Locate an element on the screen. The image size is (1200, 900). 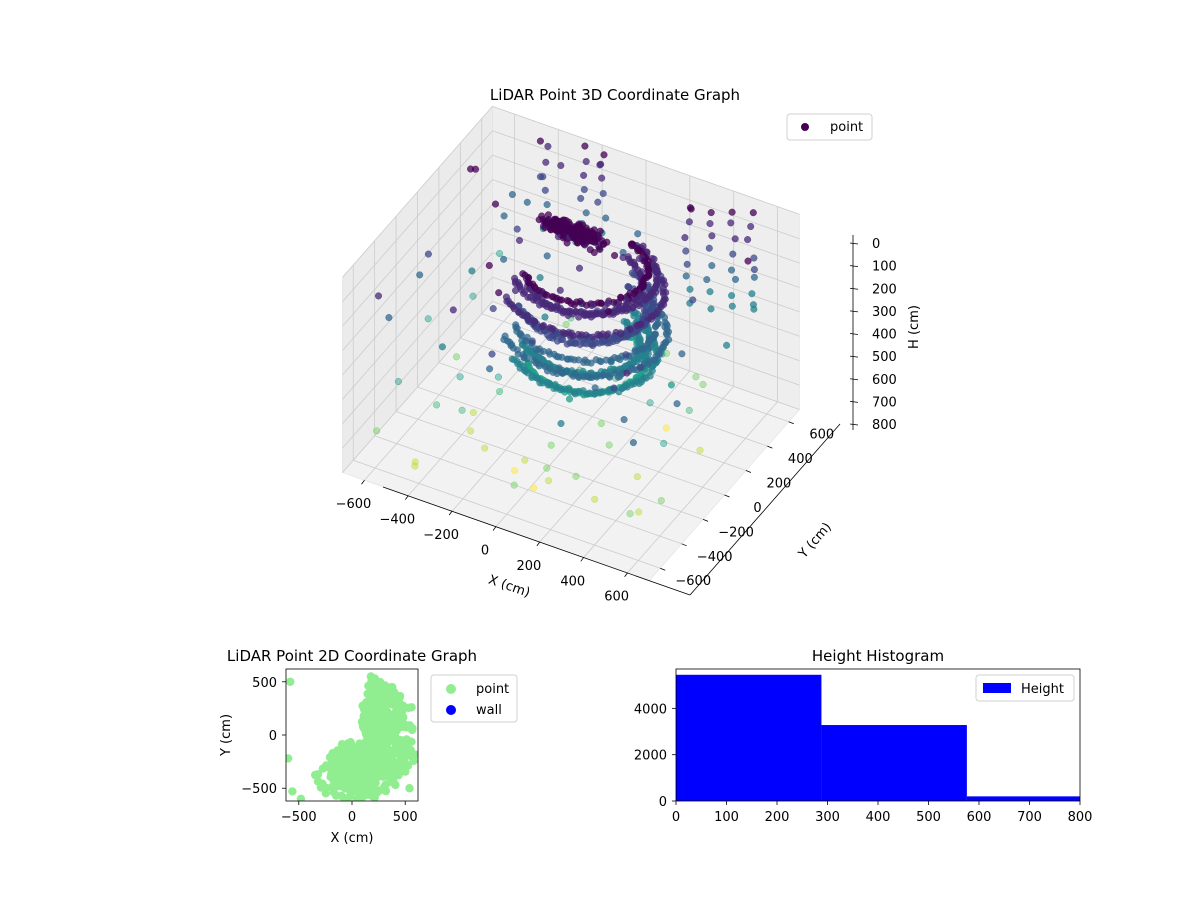
histogram-legend-swatch is located at coordinates (997, 688).